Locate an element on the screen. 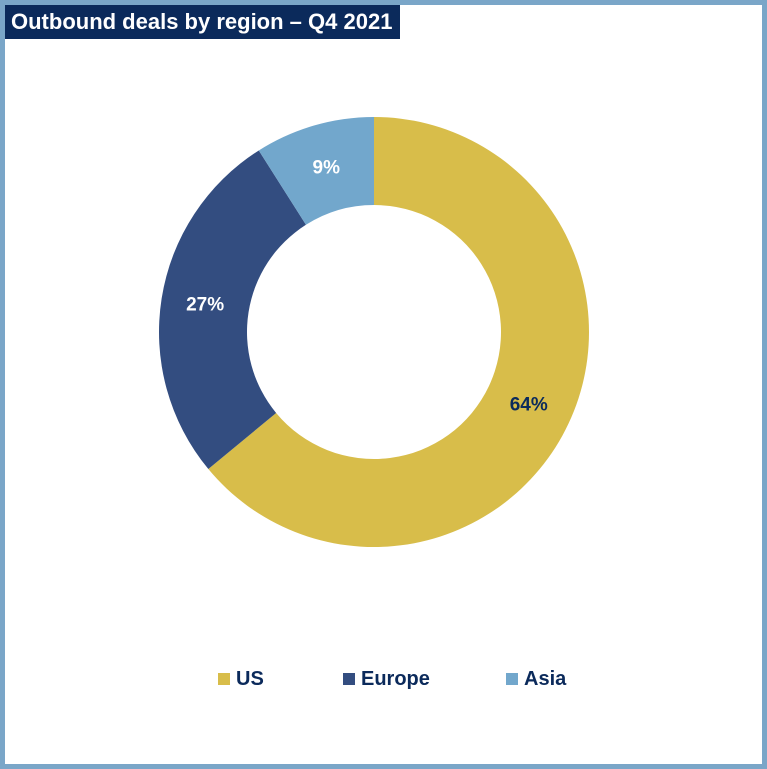  slice-europe is located at coordinates (232, 310).